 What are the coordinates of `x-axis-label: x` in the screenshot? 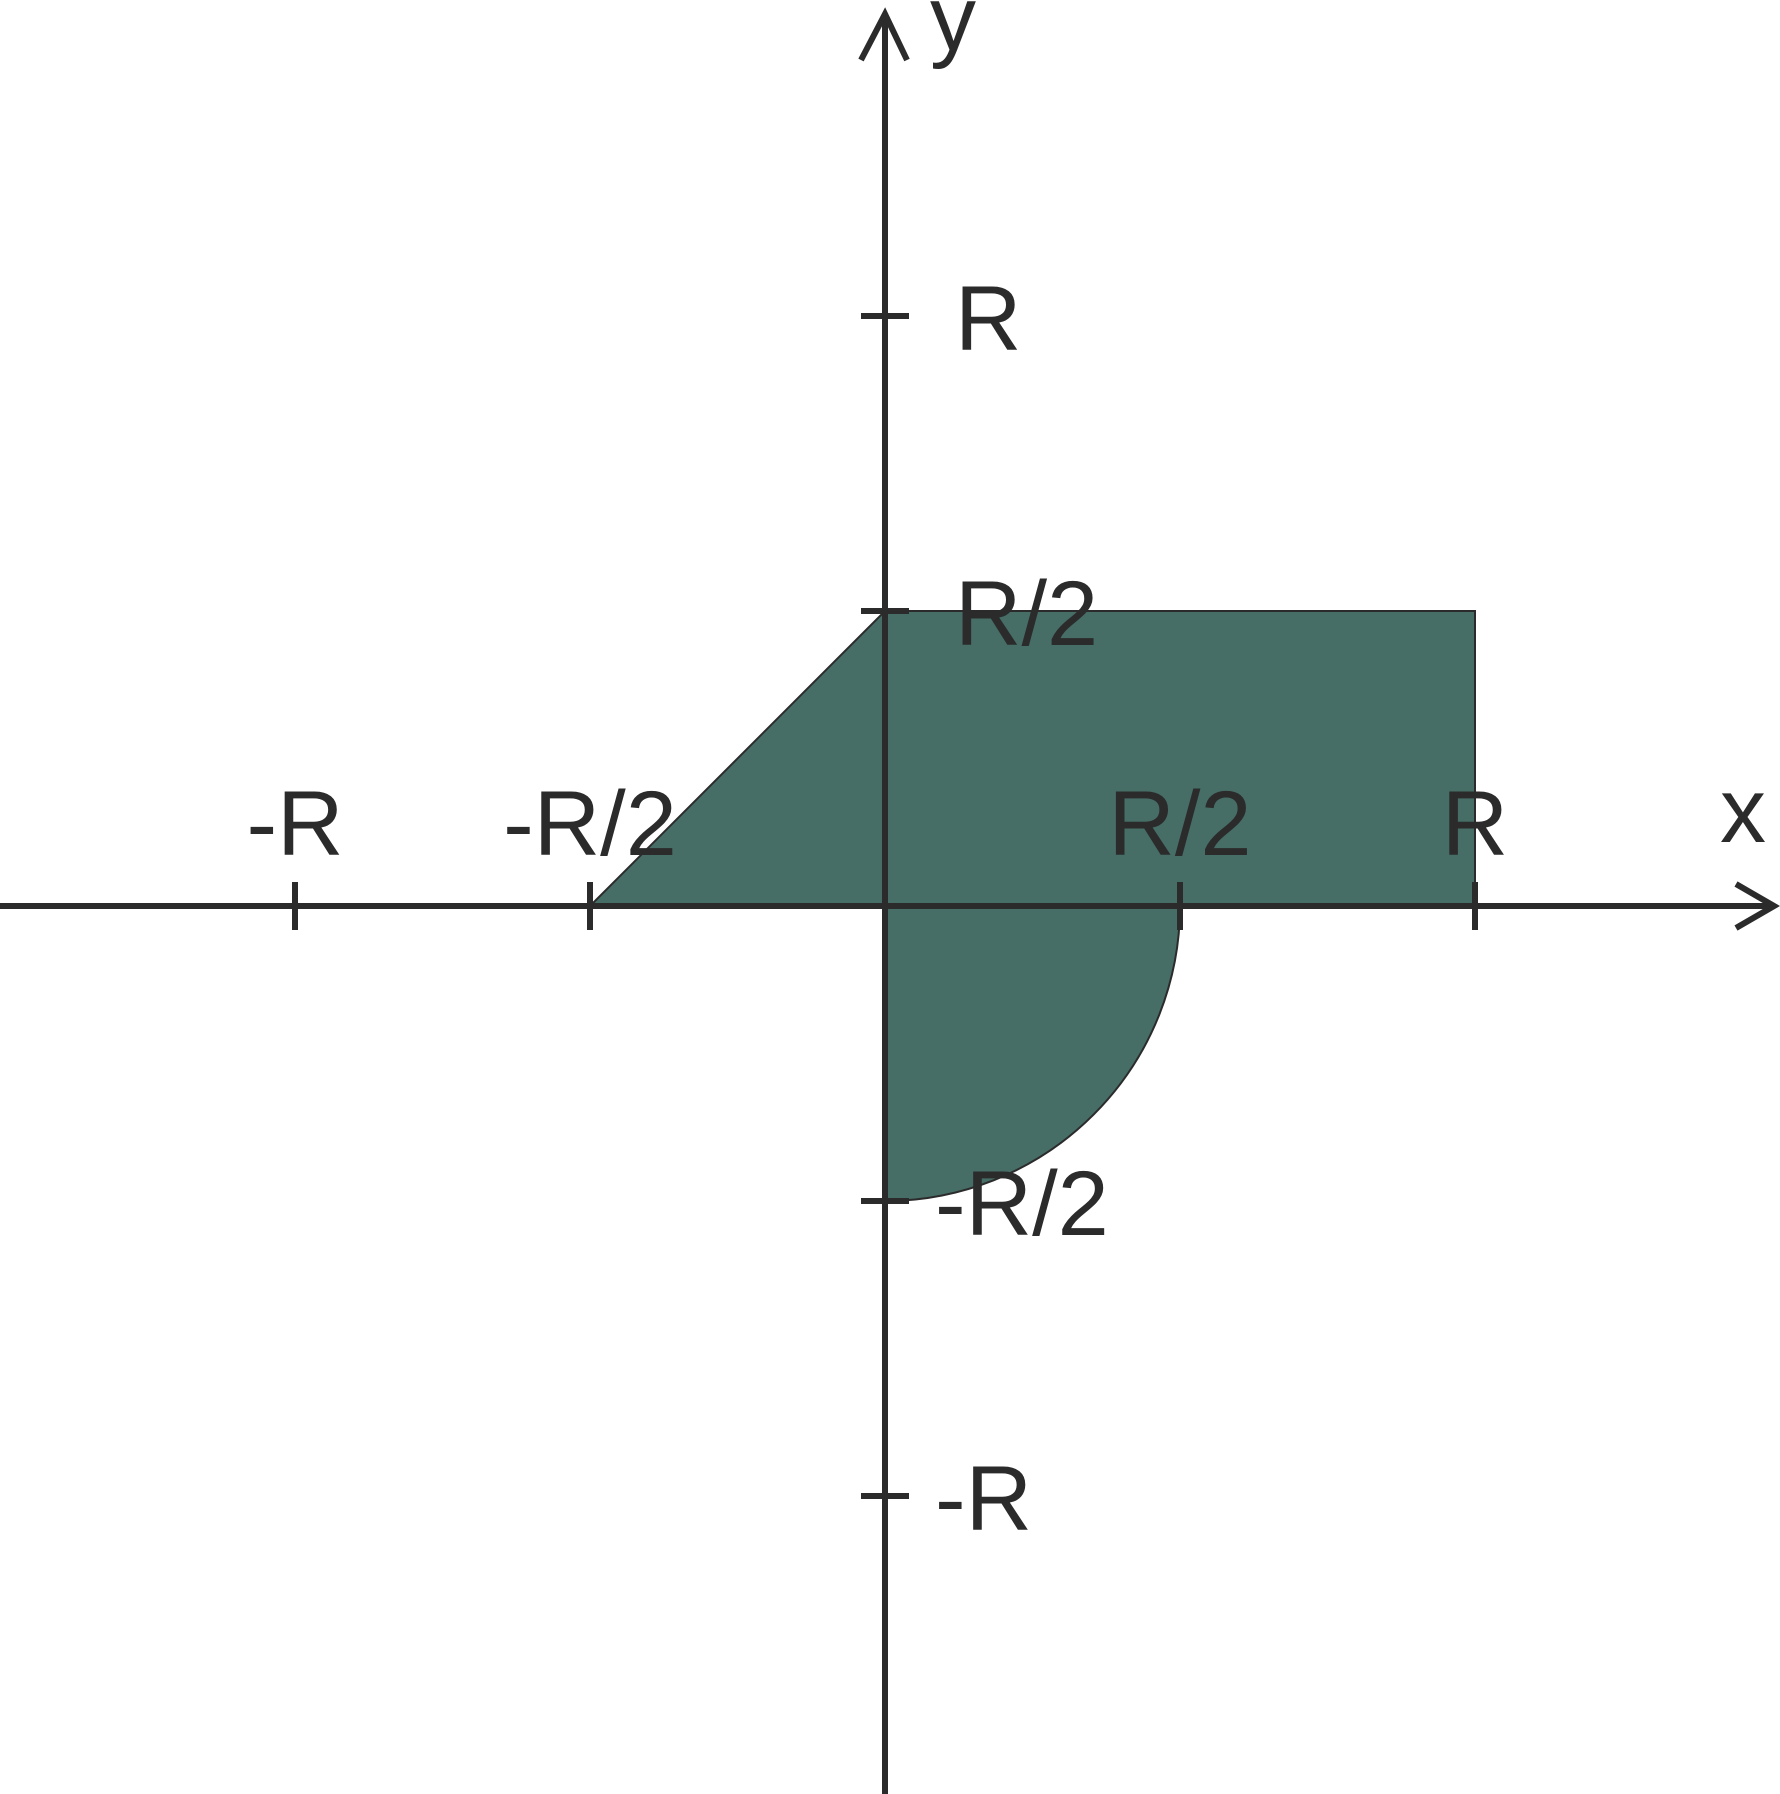 It's located at (1743, 811).